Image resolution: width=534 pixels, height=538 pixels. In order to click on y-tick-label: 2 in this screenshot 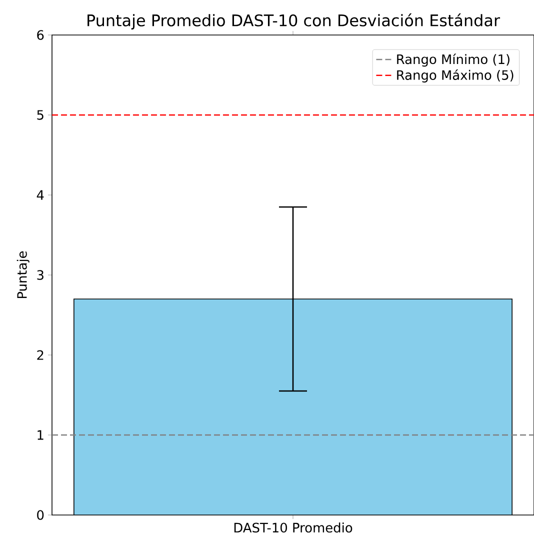, I will do `click(40, 355)`.